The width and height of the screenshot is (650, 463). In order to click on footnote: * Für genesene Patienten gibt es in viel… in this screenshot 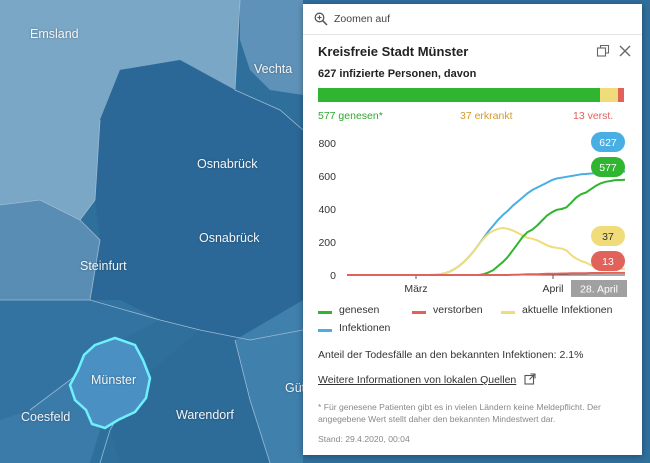, I will do `click(459, 413)`.